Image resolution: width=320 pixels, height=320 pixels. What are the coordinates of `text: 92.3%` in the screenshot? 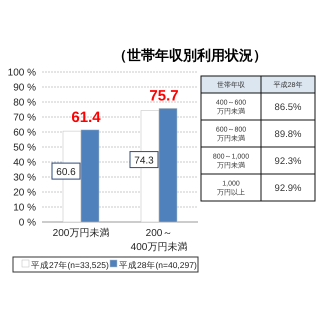 It's located at (288, 161).